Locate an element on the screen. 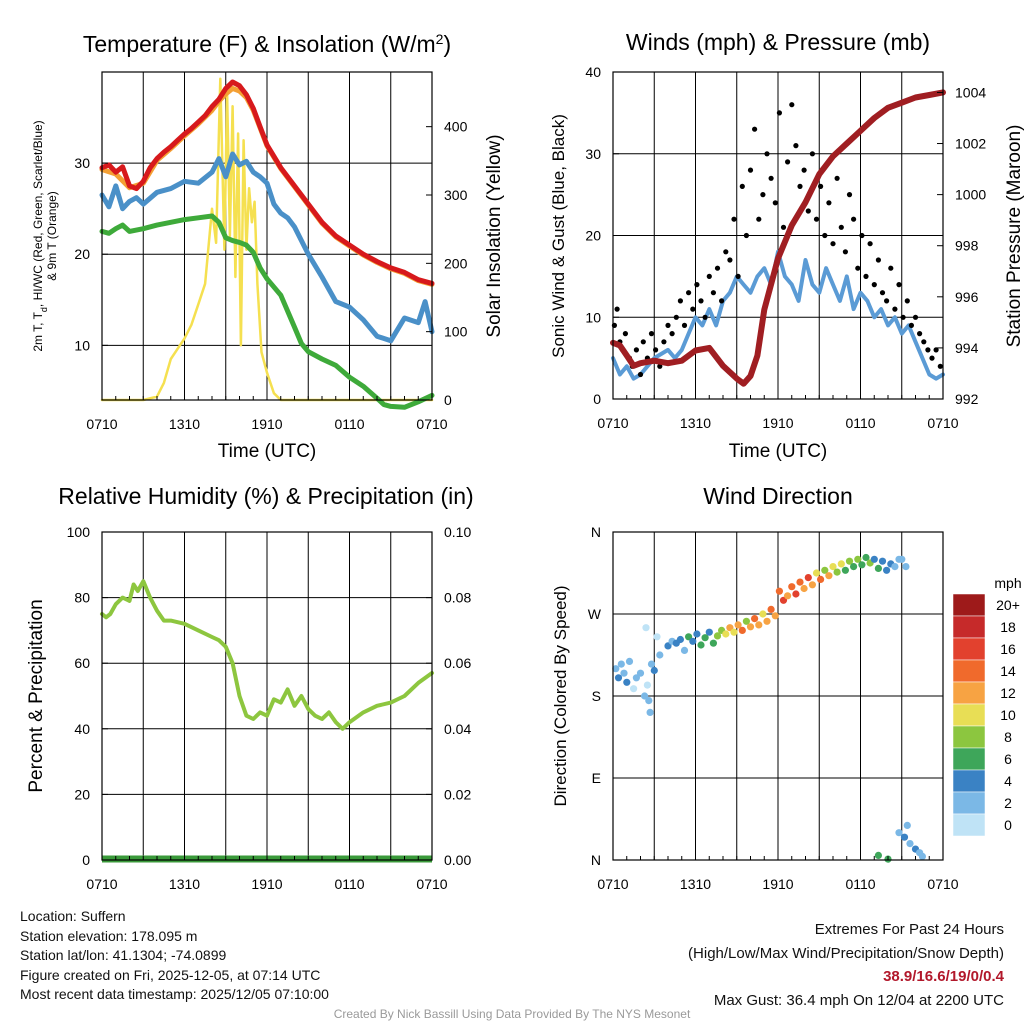 The width and height of the screenshot is (1024, 1024). pressure-ytick-label: 1004 is located at coordinates (970, 92).